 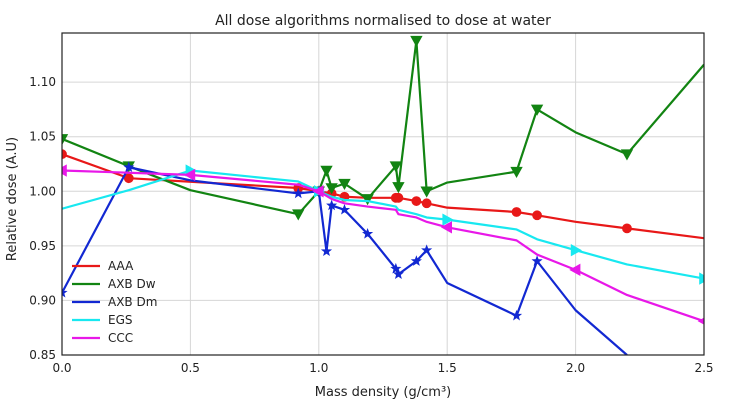 What do you see at coordinates (61, 368) in the screenshot?
I see `x-tick-label: 0.0` at bounding box center [61, 368].